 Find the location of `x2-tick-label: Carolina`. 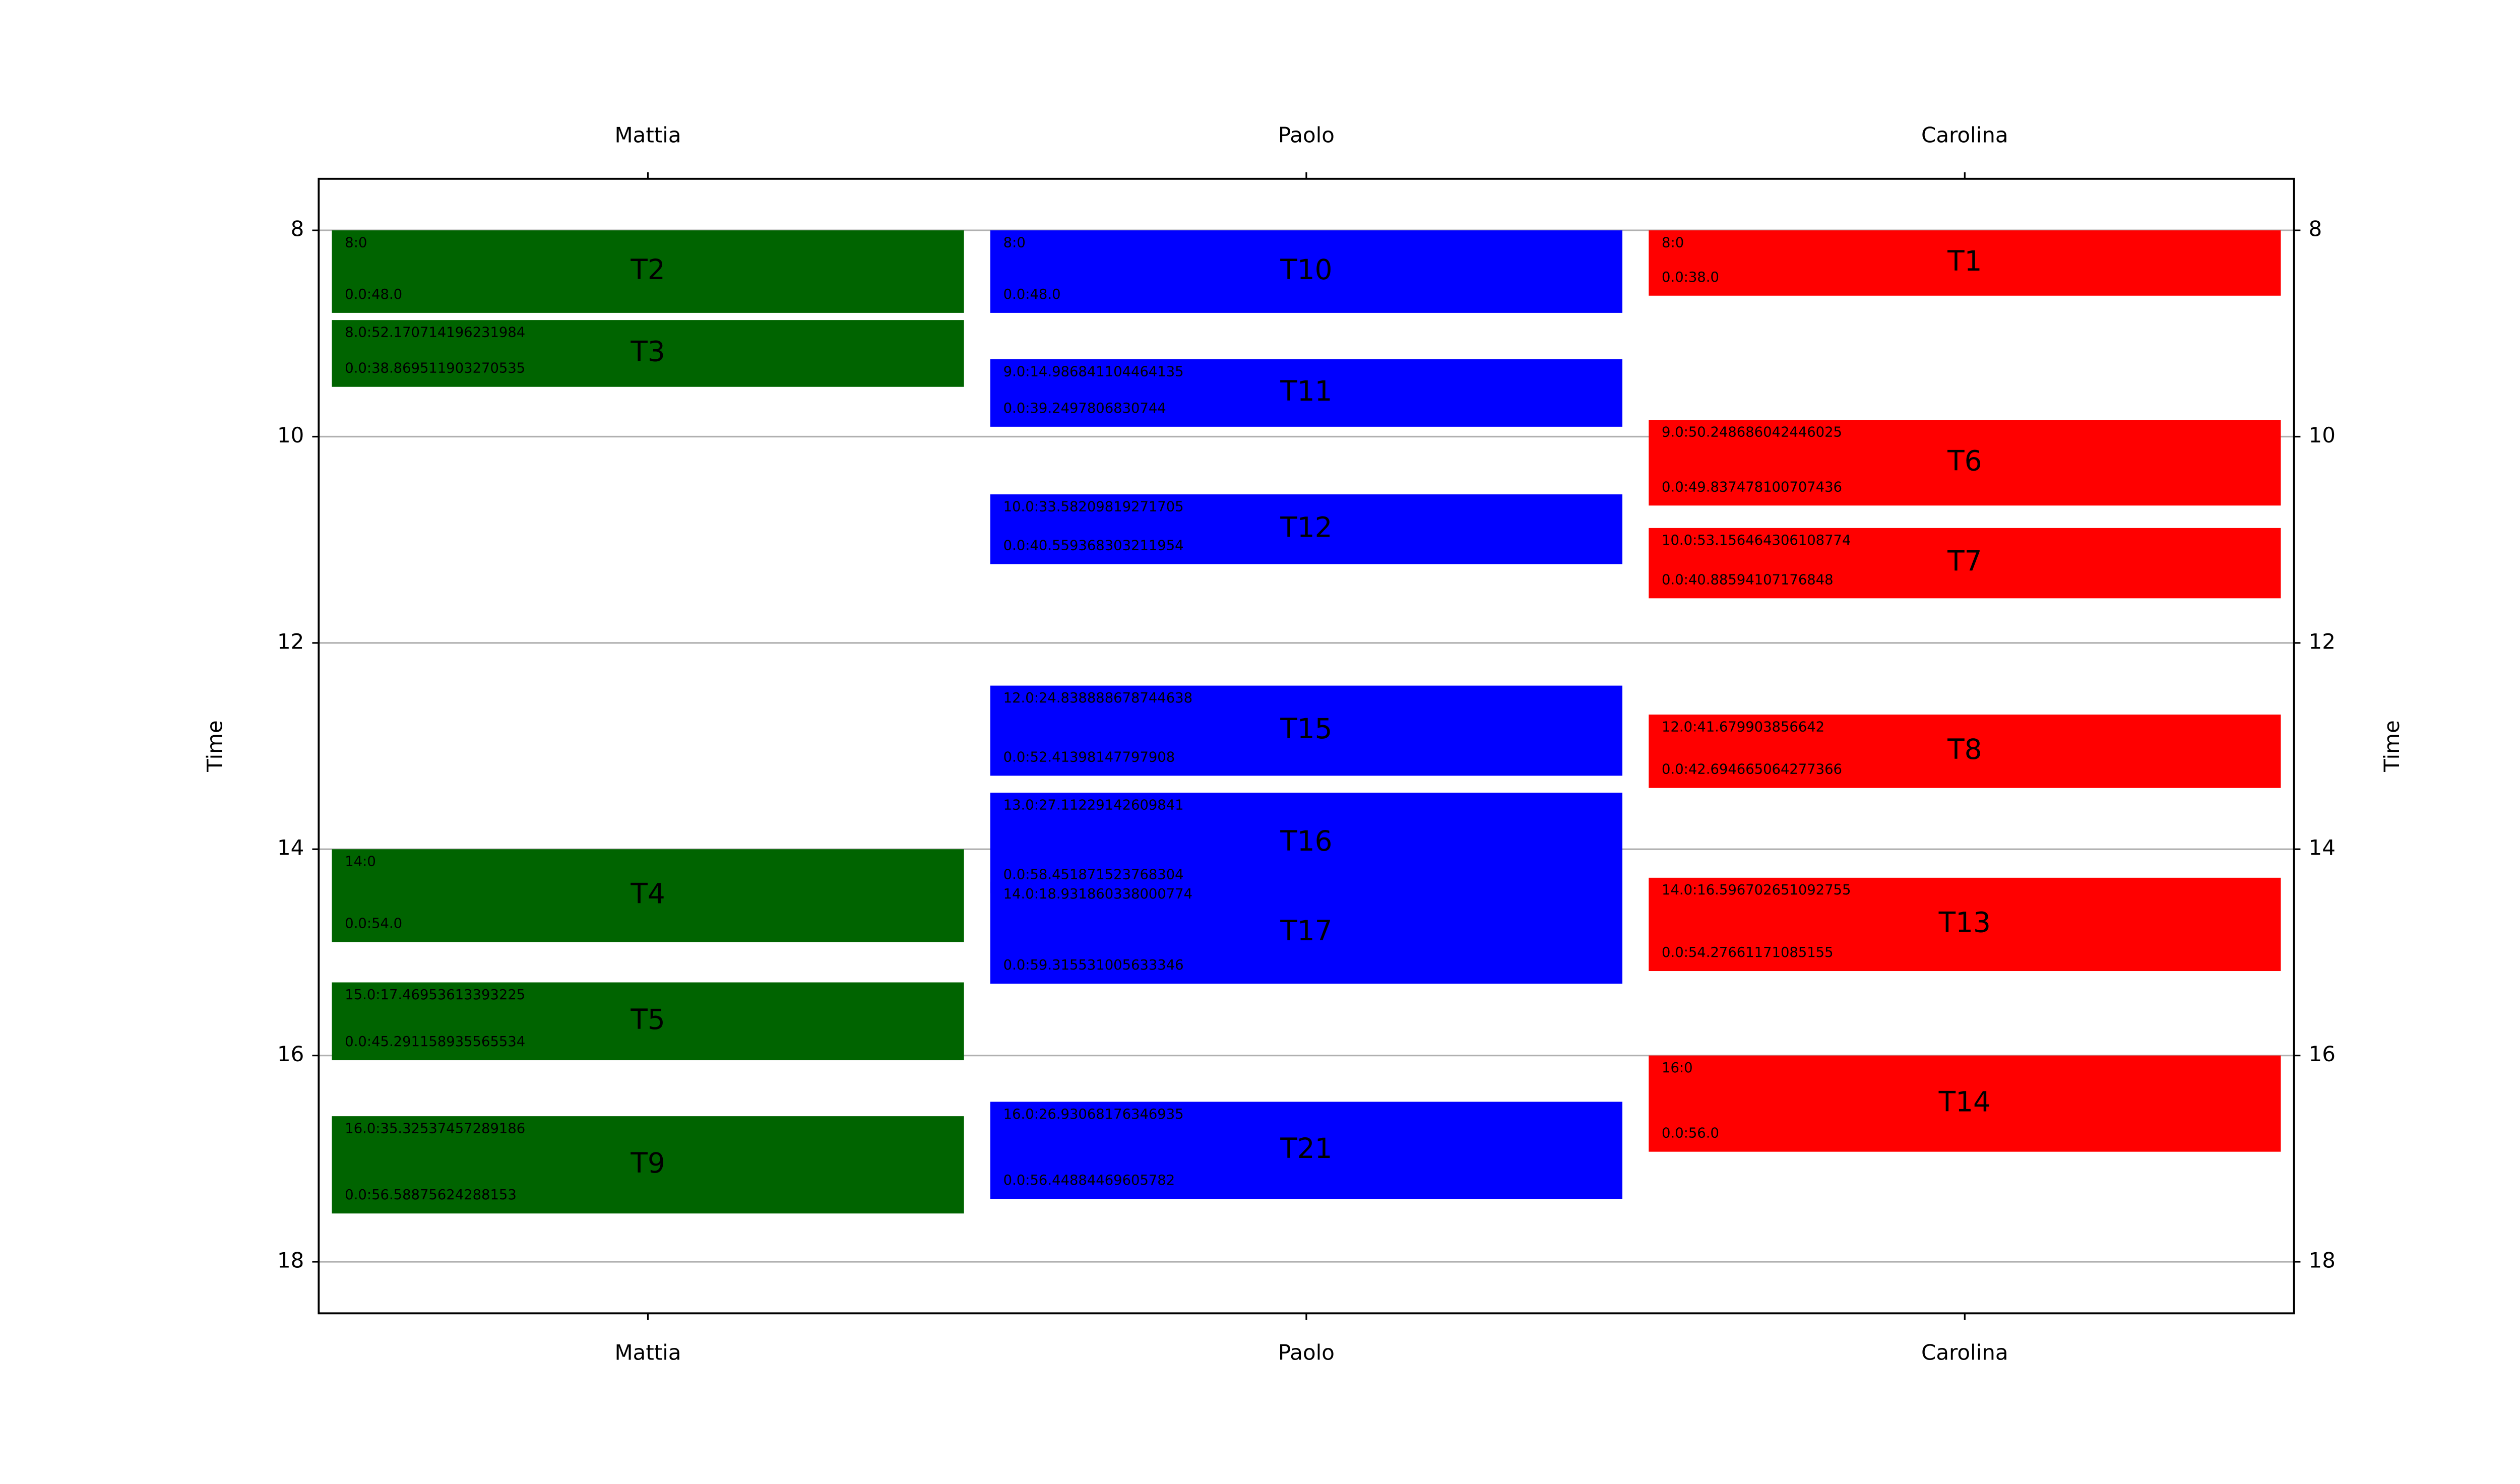

x2-tick-label: Carolina is located at coordinates (1964, 135).